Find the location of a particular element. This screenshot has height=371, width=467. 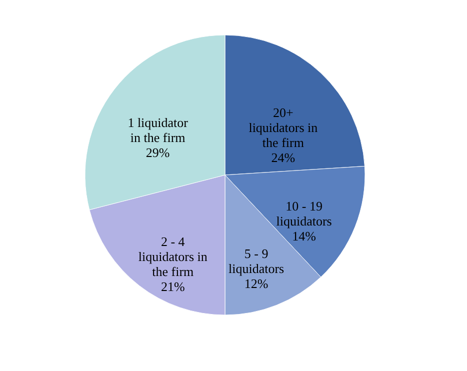

data-label: 29% is located at coordinates (158, 152).